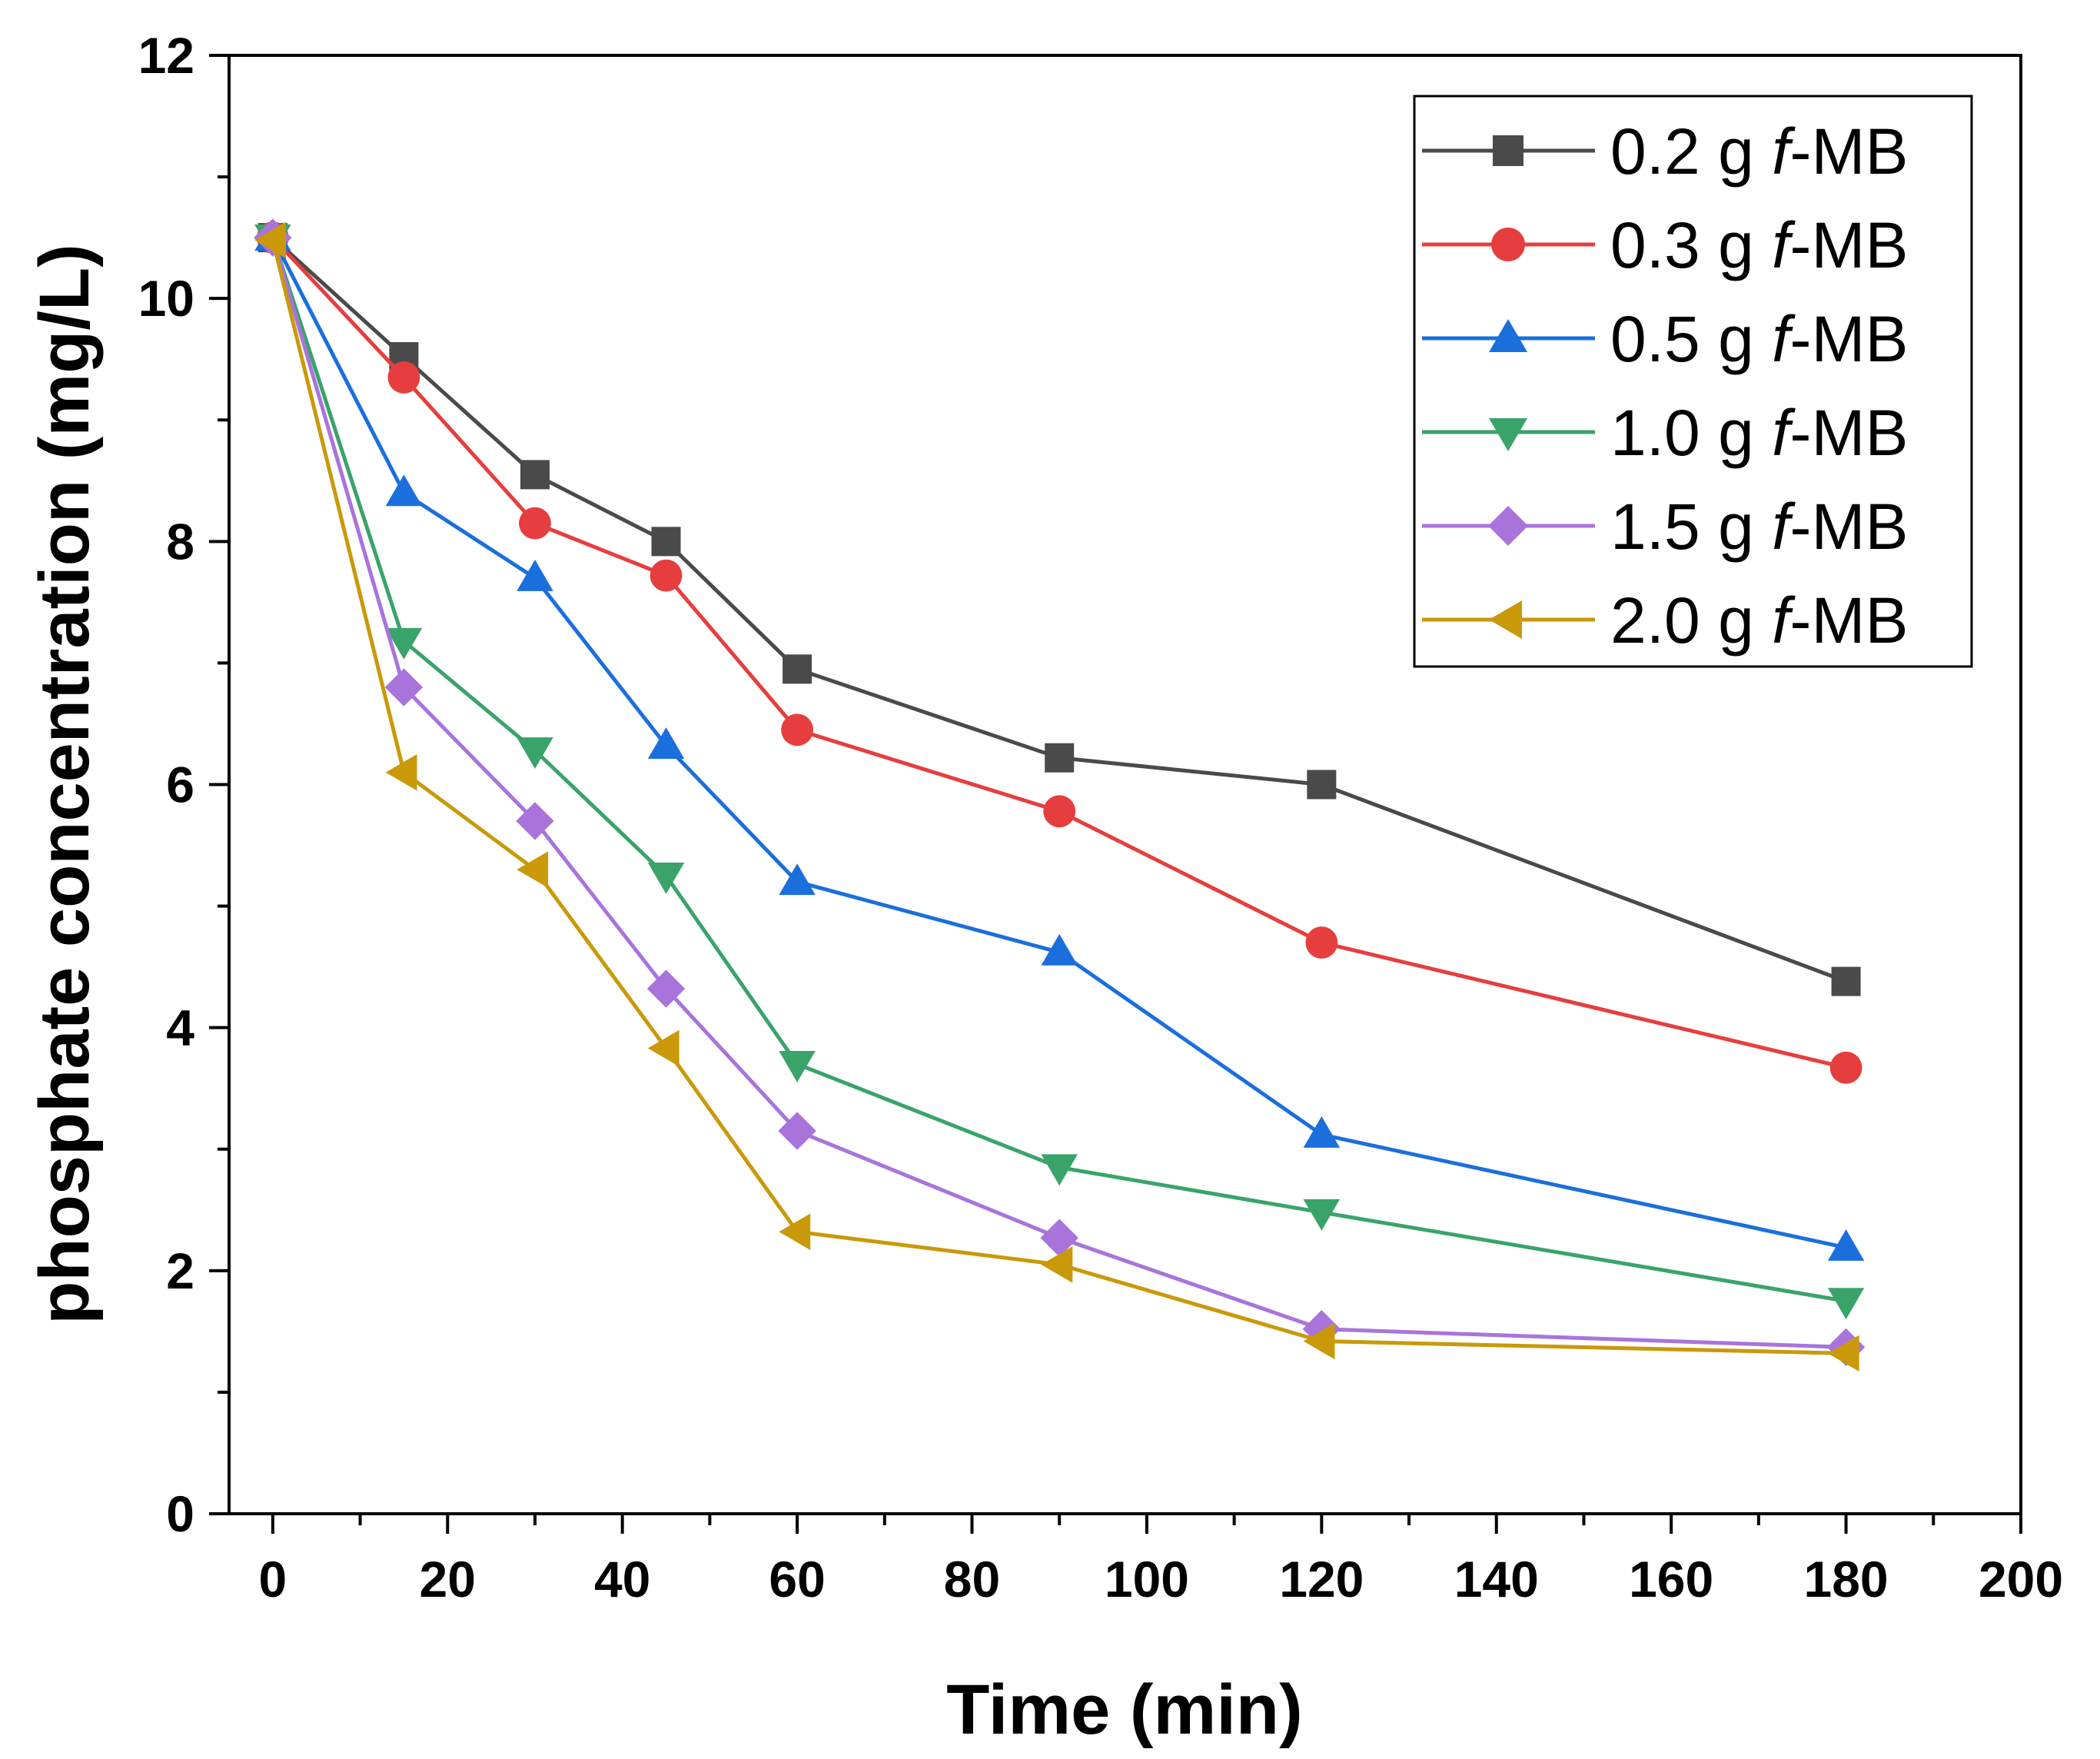  I want to click on y-tick-label: 6, so click(180, 784).